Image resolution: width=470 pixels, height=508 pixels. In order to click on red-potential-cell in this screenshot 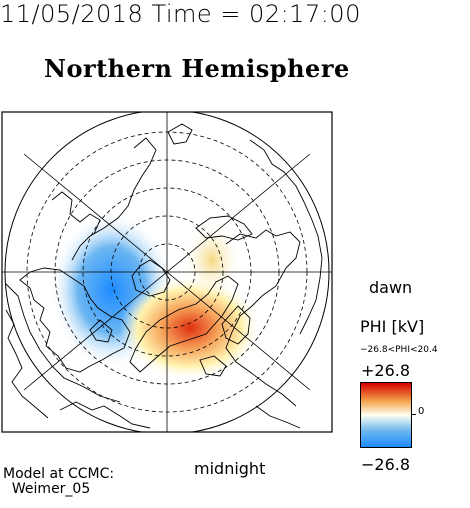, I will do `click(190, 328)`.